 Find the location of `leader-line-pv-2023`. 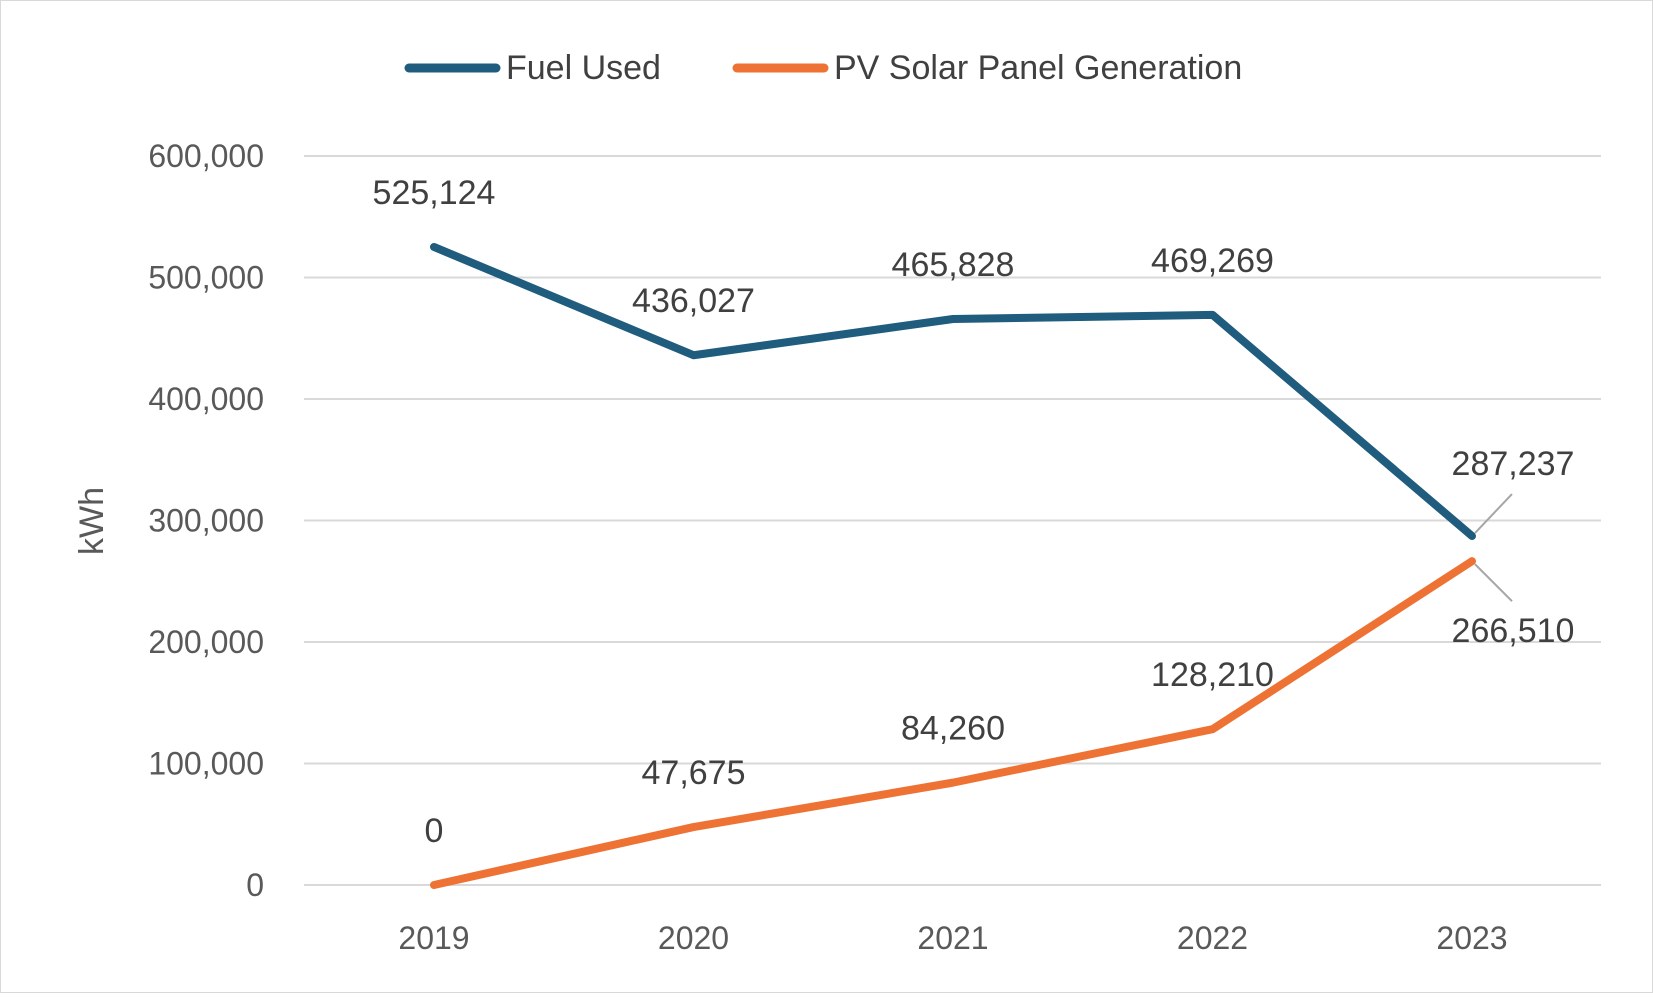

leader-line-pv-2023 is located at coordinates (1493, 582).